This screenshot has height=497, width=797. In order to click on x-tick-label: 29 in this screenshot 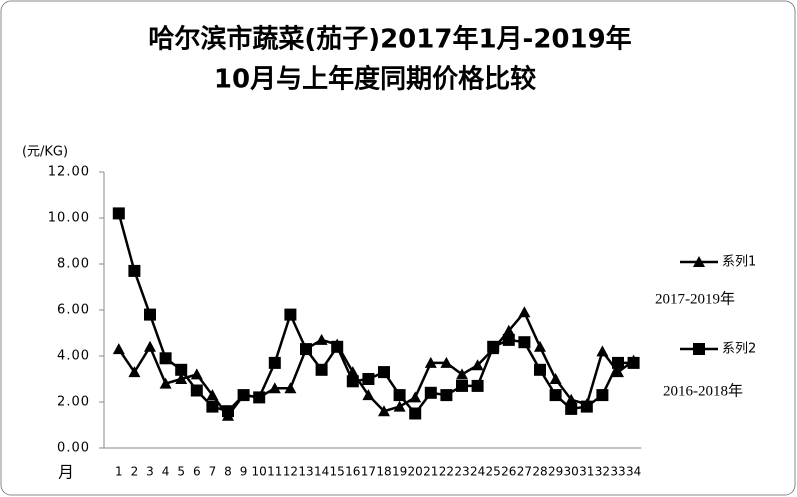, I will do `click(555, 472)`.